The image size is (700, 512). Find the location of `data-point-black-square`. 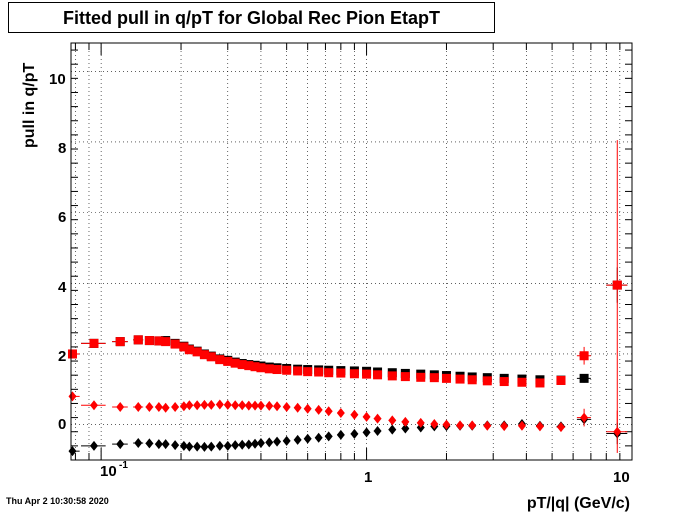

data-point-black-square is located at coordinates (584, 378).